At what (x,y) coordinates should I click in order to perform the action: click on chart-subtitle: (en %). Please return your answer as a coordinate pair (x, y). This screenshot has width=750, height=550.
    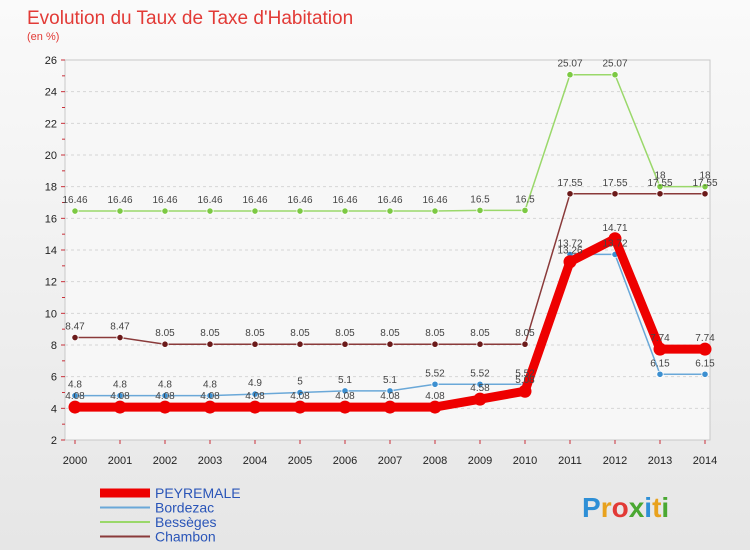
    Looking at the image, I should click on (43, 37).